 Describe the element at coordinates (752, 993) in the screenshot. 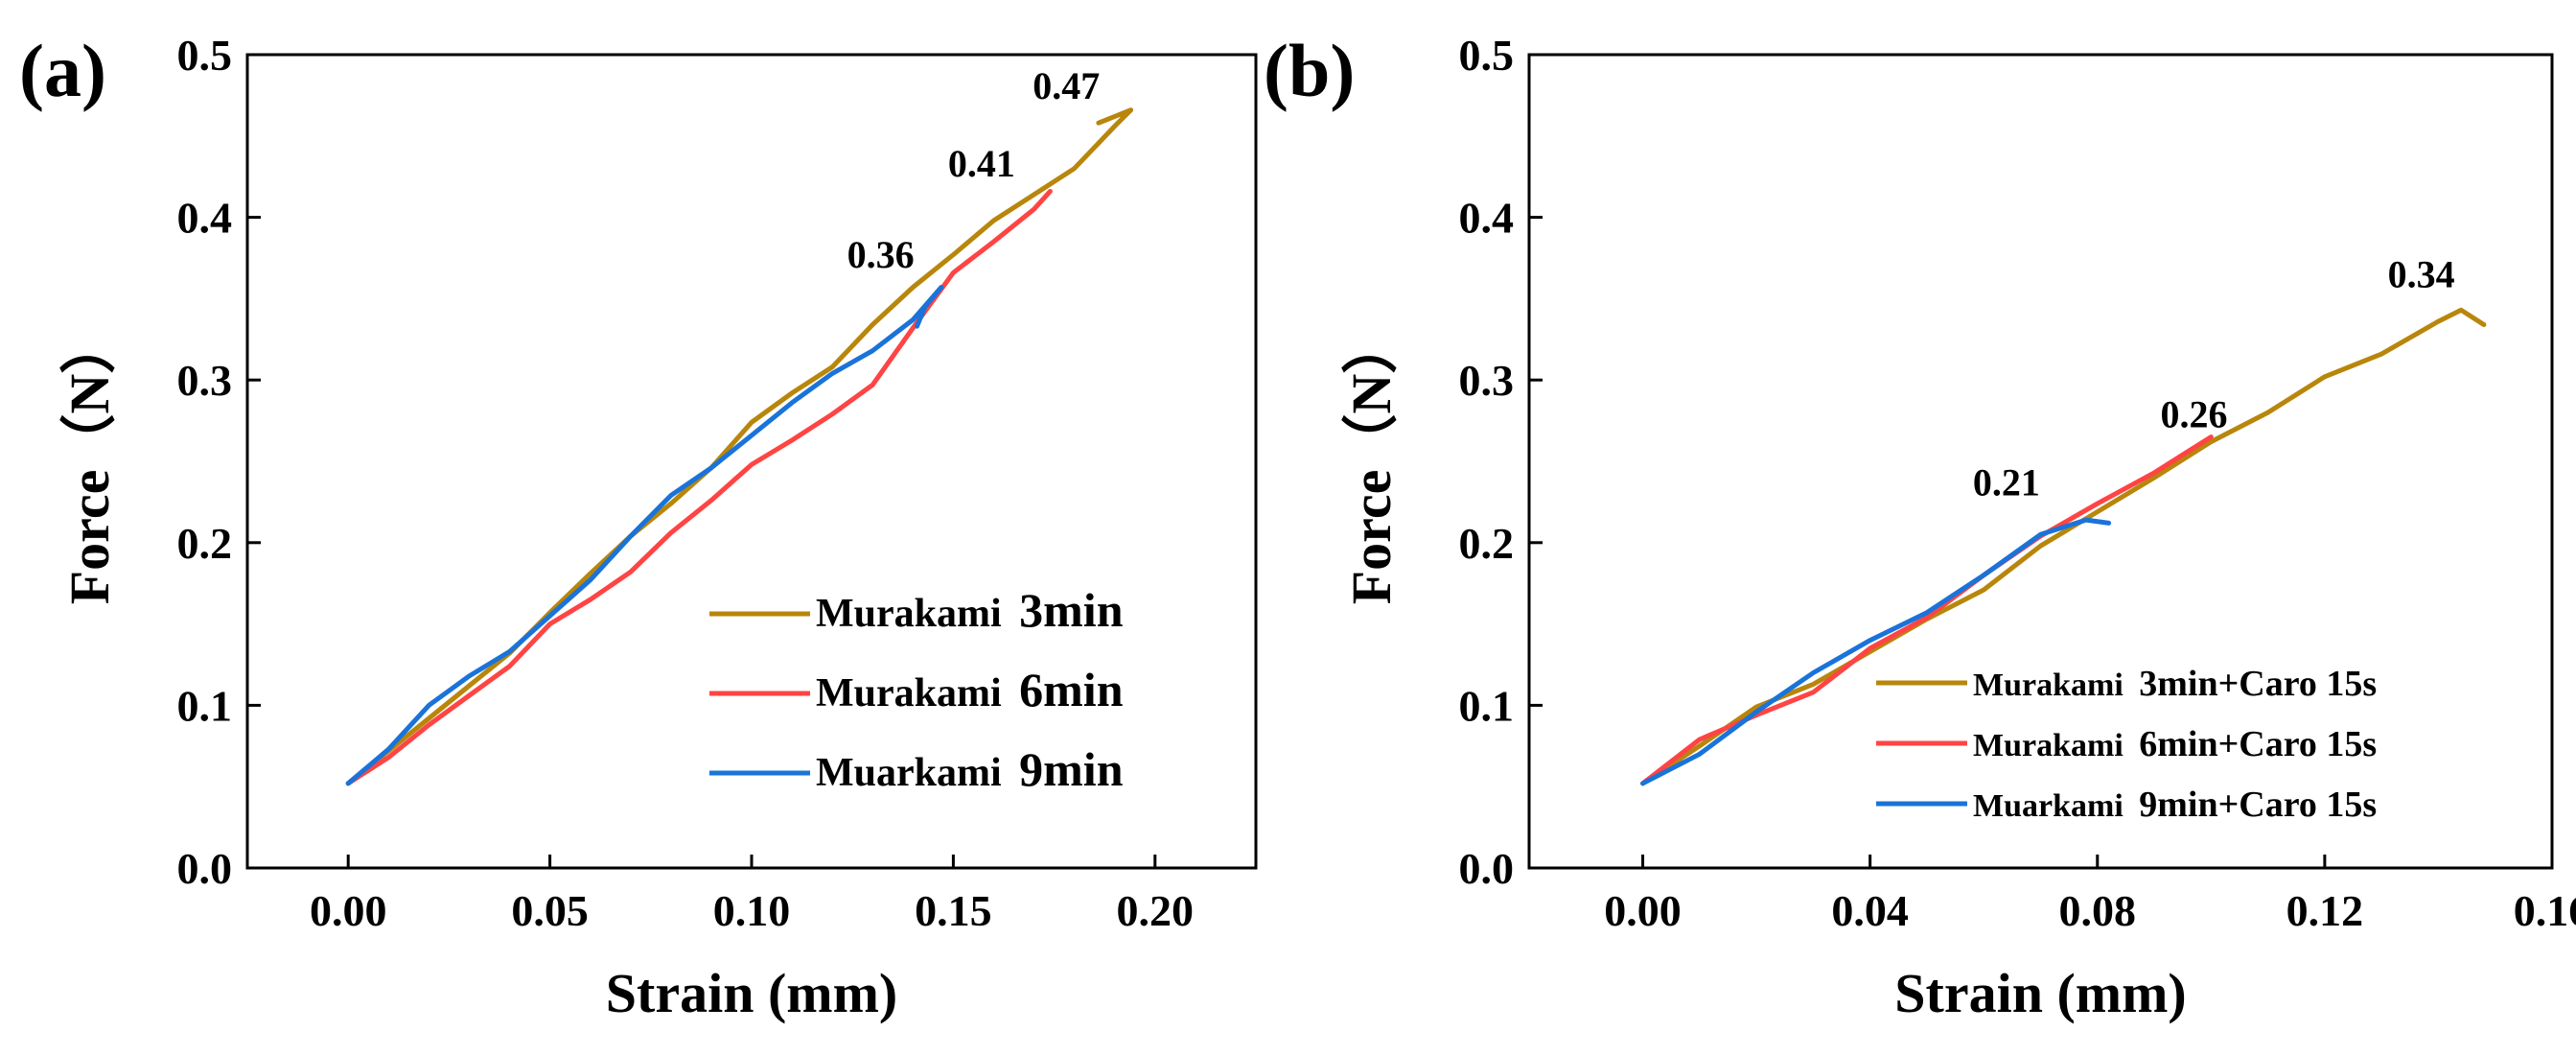

I see `x-axis-label-a: Strain (mm)` at that location.